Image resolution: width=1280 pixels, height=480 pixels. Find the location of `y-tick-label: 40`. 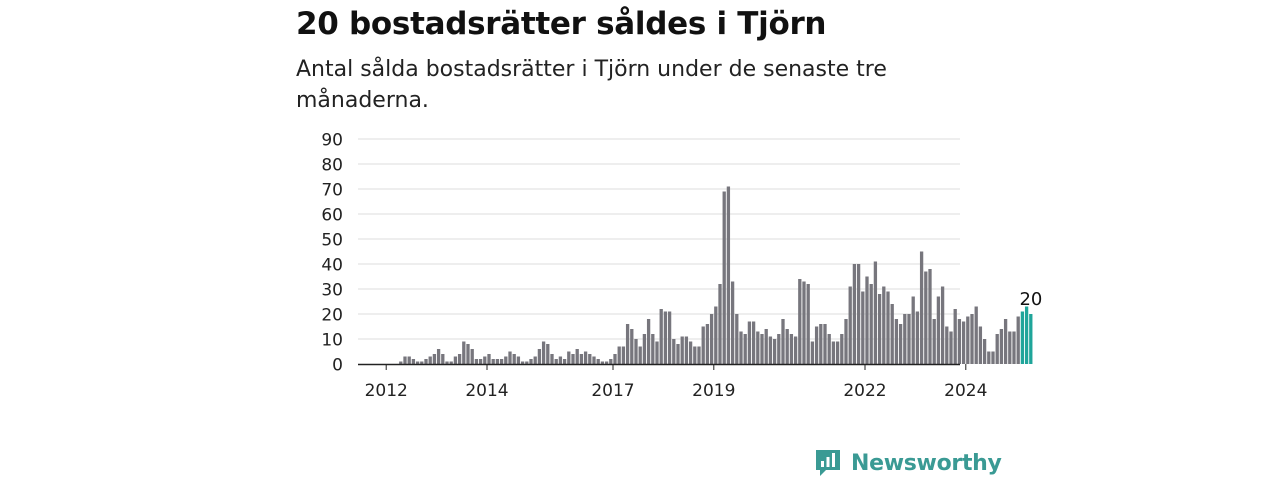

y-tick-label: 40 is located at coordinates (332, 266).